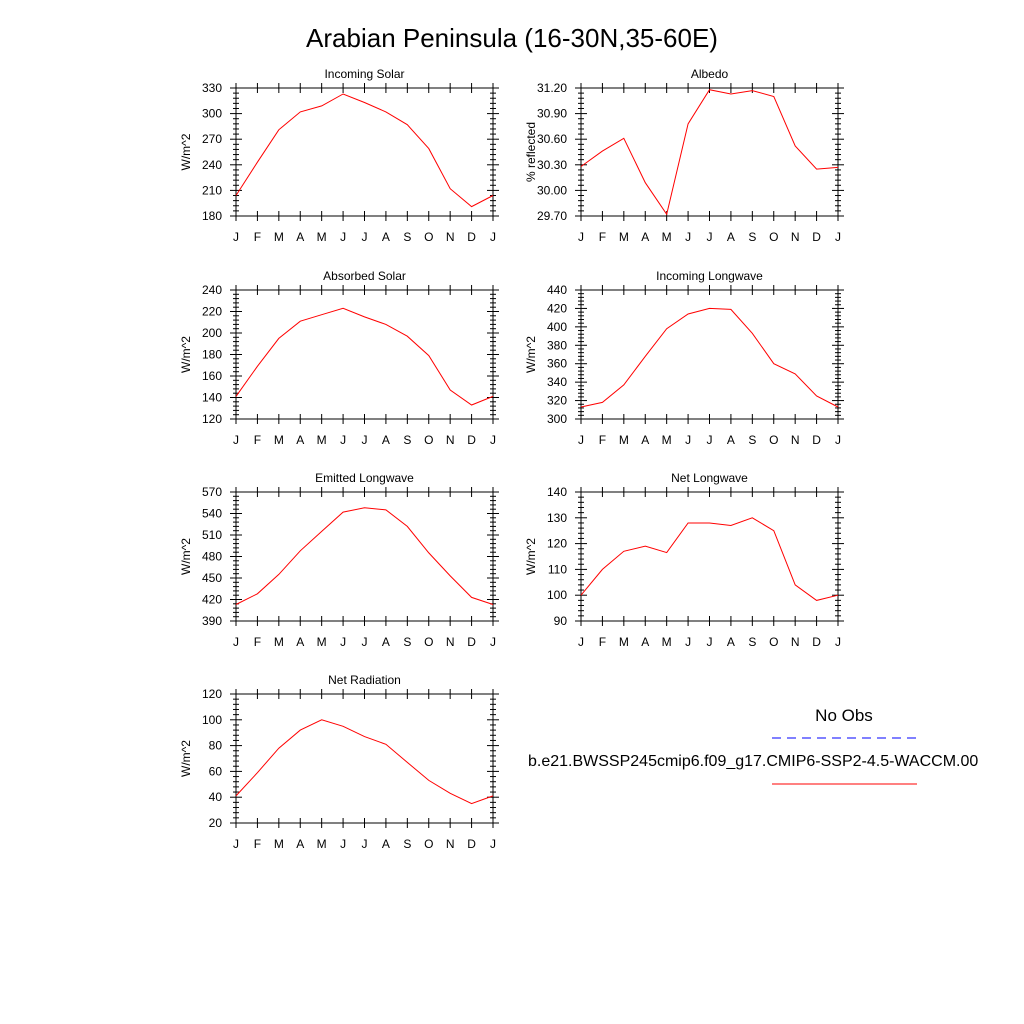 Image resolution: width=1024 pixels, height=1024 pixels. Describe the element at coordinates (364, 276) in the screenshot. I see `panel-title: Absorbed Solar` at that location.